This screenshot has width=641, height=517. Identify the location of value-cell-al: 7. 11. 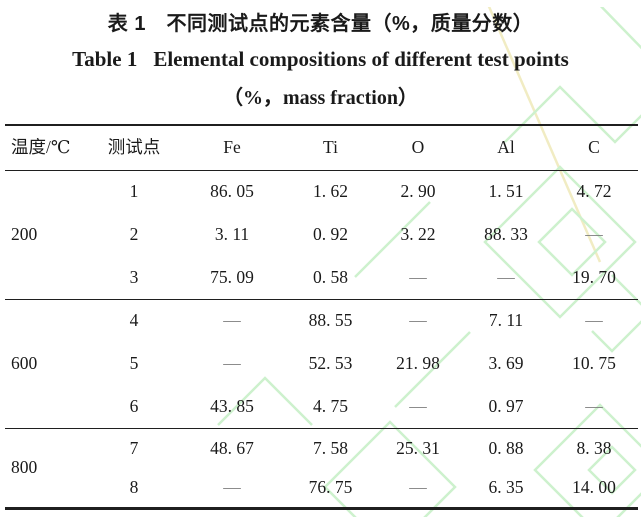
(506, 320).